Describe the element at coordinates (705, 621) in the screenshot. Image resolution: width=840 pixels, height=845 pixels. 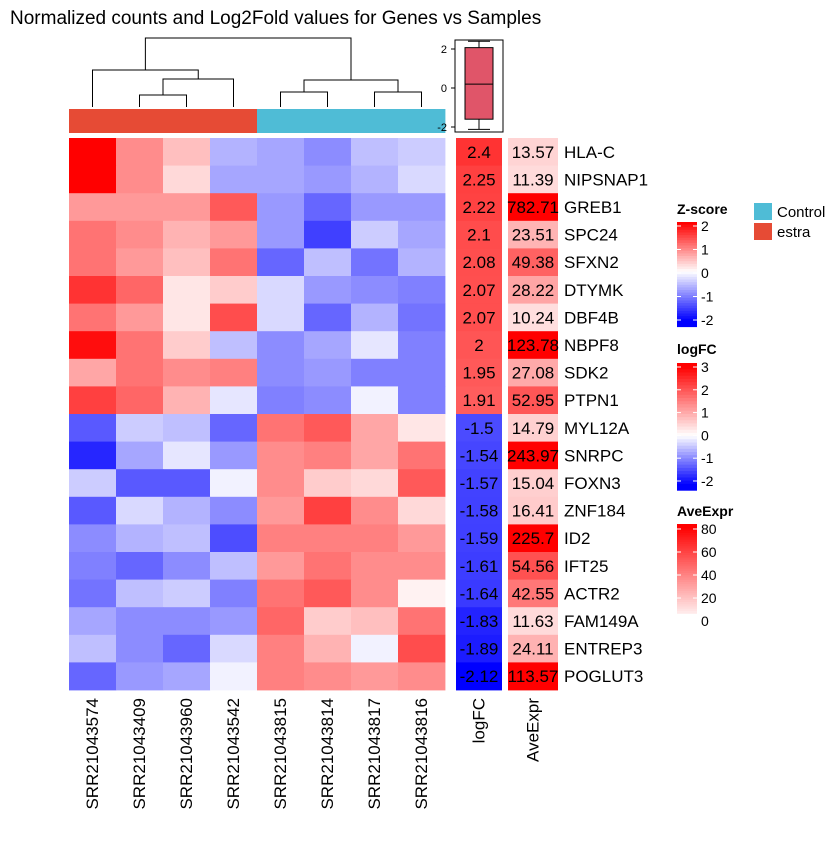
I see `aveexpr-legend-label: 0` at that location.